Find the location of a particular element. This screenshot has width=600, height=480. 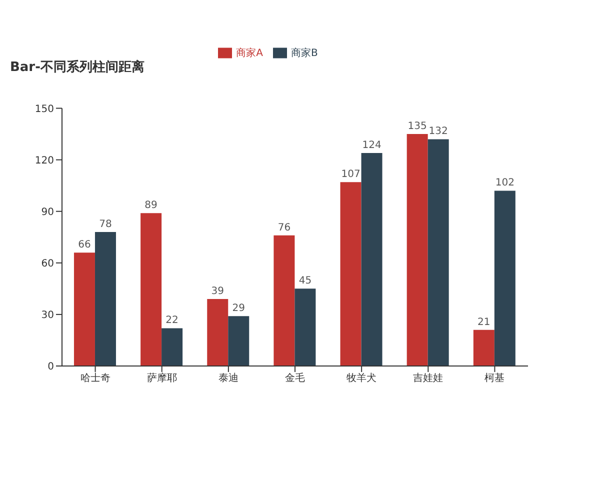

y-tick-label: 30 is located at coordinates (47, 316).